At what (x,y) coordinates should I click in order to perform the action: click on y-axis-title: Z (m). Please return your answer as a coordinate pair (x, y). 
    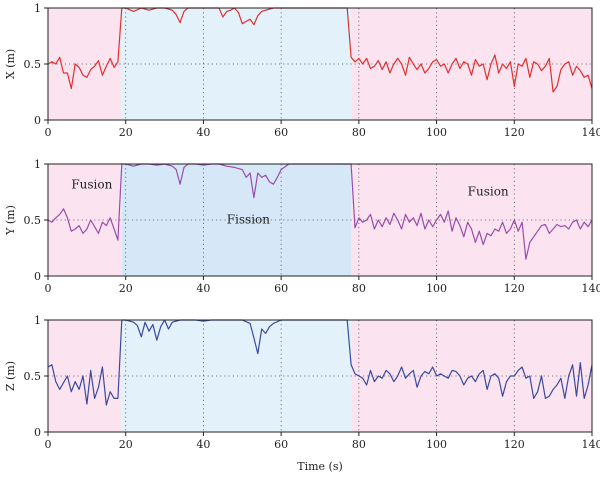
    Looking at the image, I should click on (10, 376).